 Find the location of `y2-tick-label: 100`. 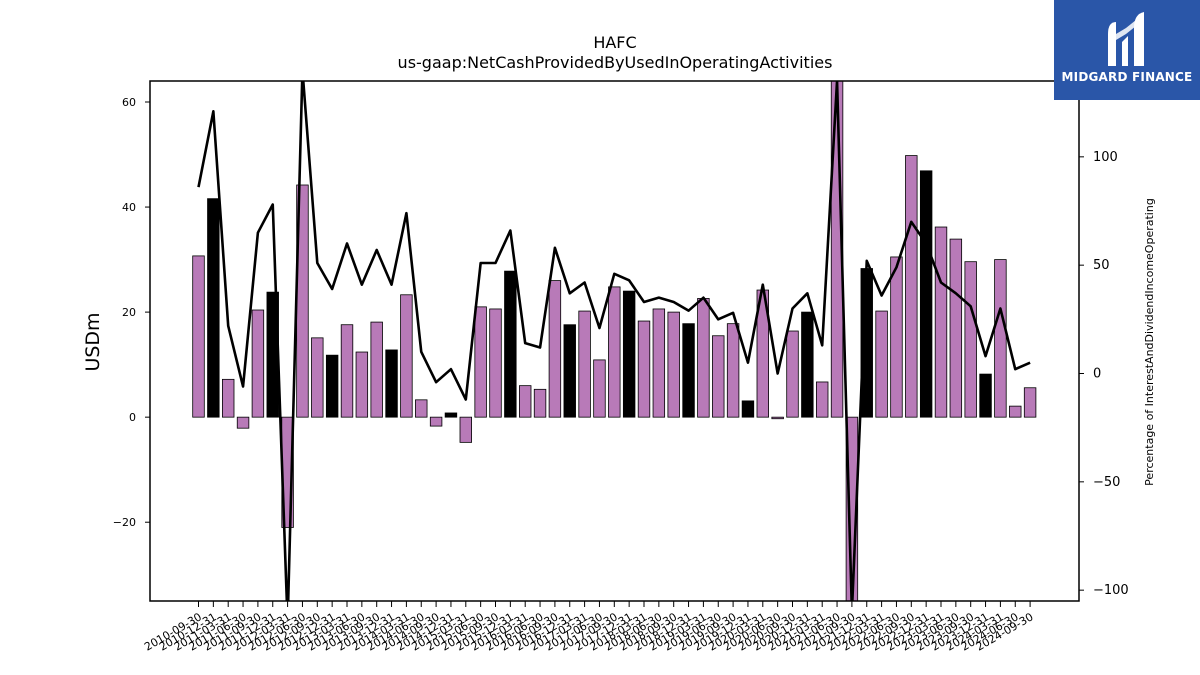

y2-tick-label: 100 is located at coordinates (1105, 157).